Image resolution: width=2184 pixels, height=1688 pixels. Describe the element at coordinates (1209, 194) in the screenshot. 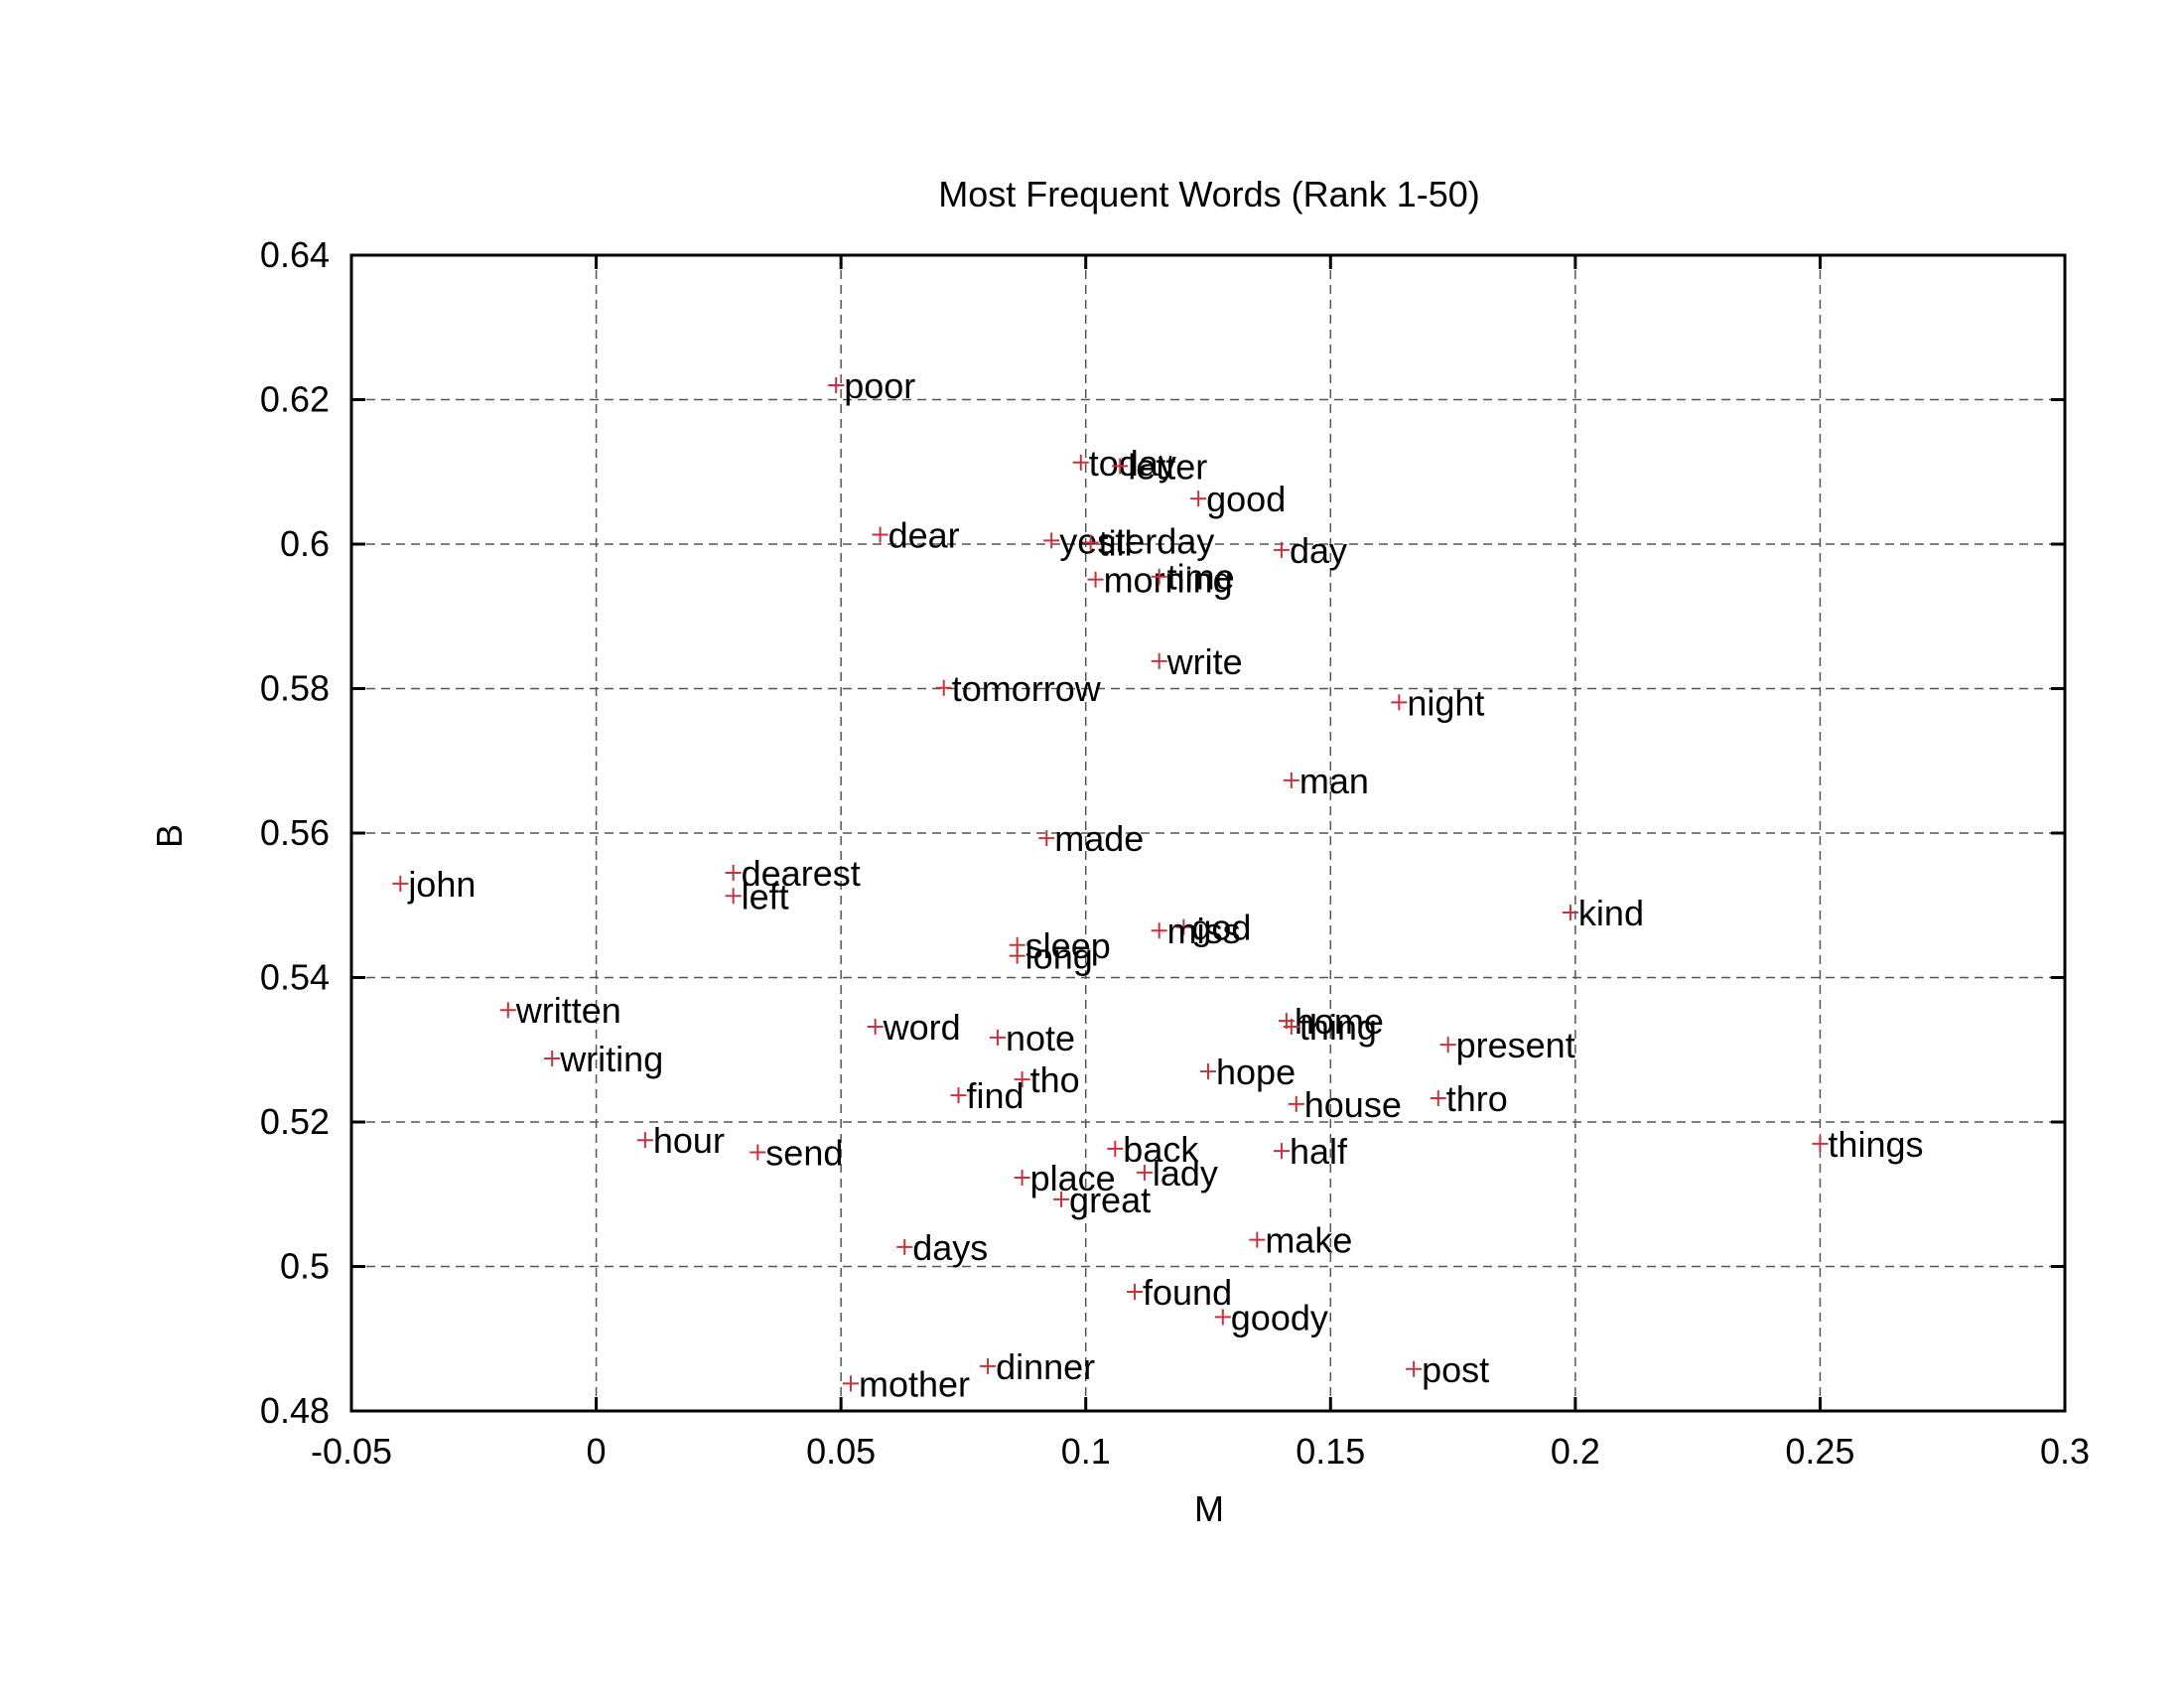

I see `chart-title: Most Frequent Words (Rank 1-50)` at that location.